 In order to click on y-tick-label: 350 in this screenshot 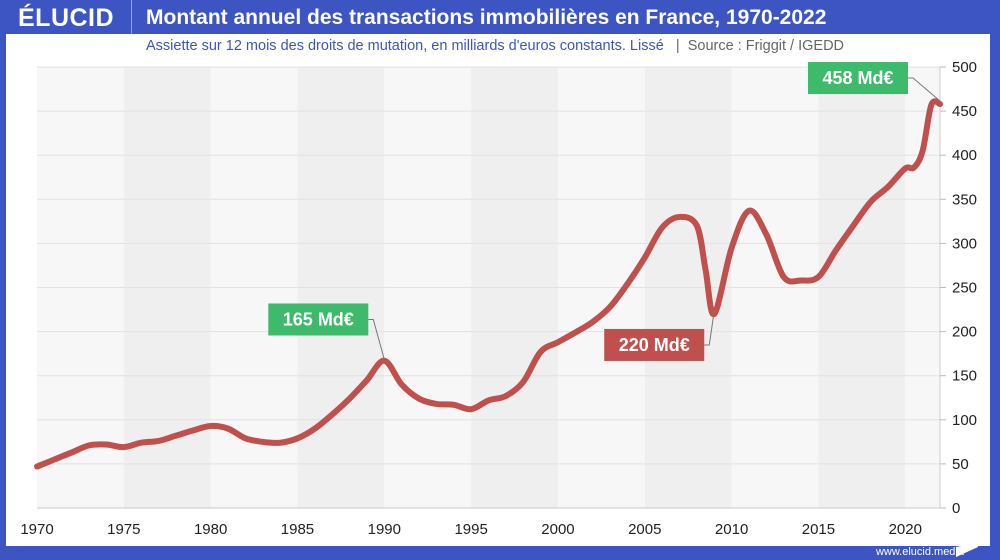, I will do `click(964, 199)`.